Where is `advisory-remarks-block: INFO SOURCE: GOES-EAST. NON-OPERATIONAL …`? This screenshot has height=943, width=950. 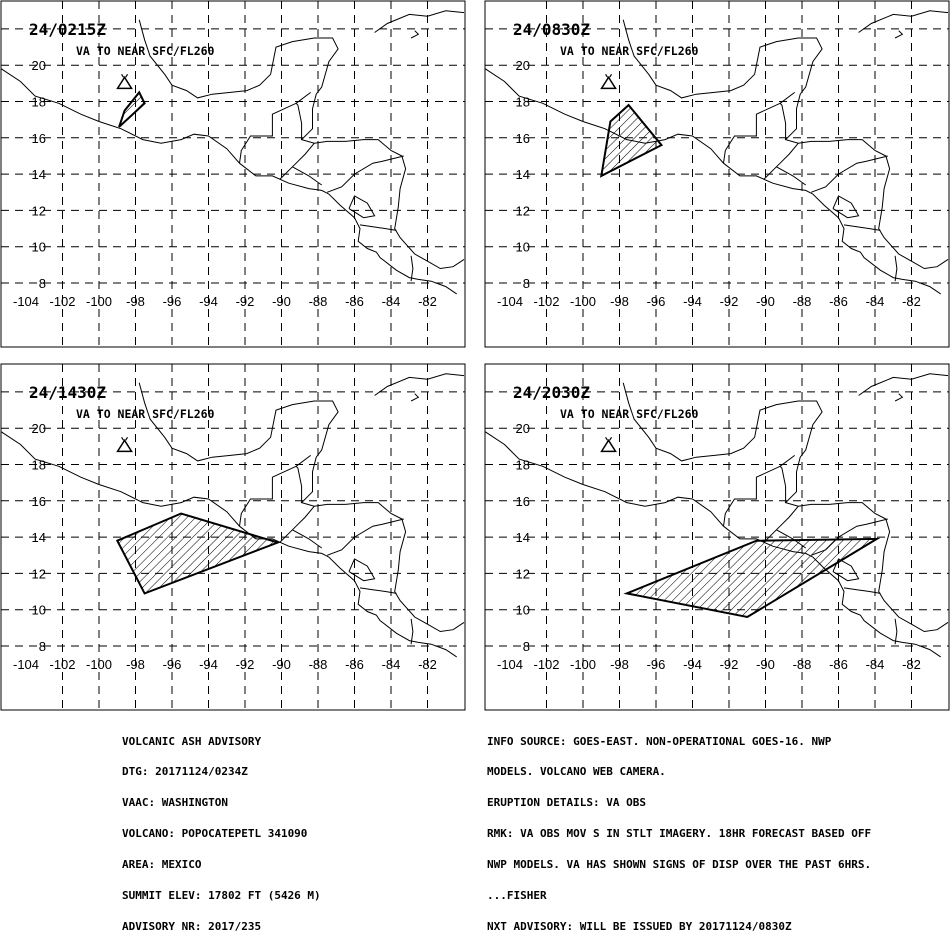
advisory-remarks-block: INFO SOURCE: GOES-EAST. NON-OPERATIONAL … is located at coordinates (679, 829).